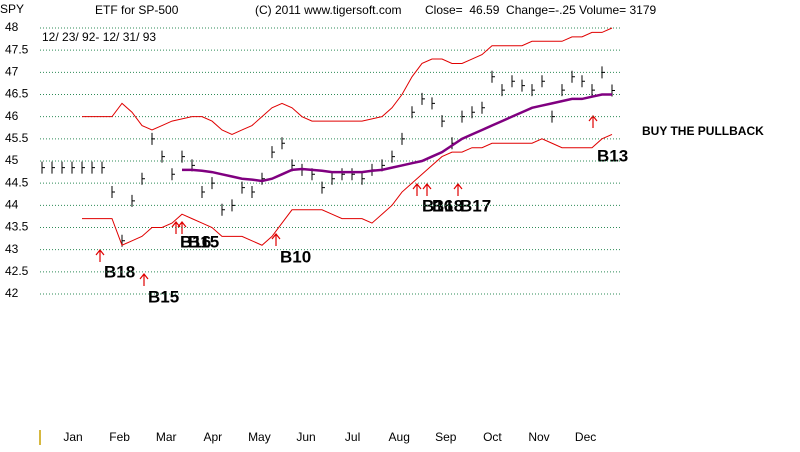  Describe the element at coordinates (212, 437) in the screenshot. I see `x-tick-label: Apr` at that location.